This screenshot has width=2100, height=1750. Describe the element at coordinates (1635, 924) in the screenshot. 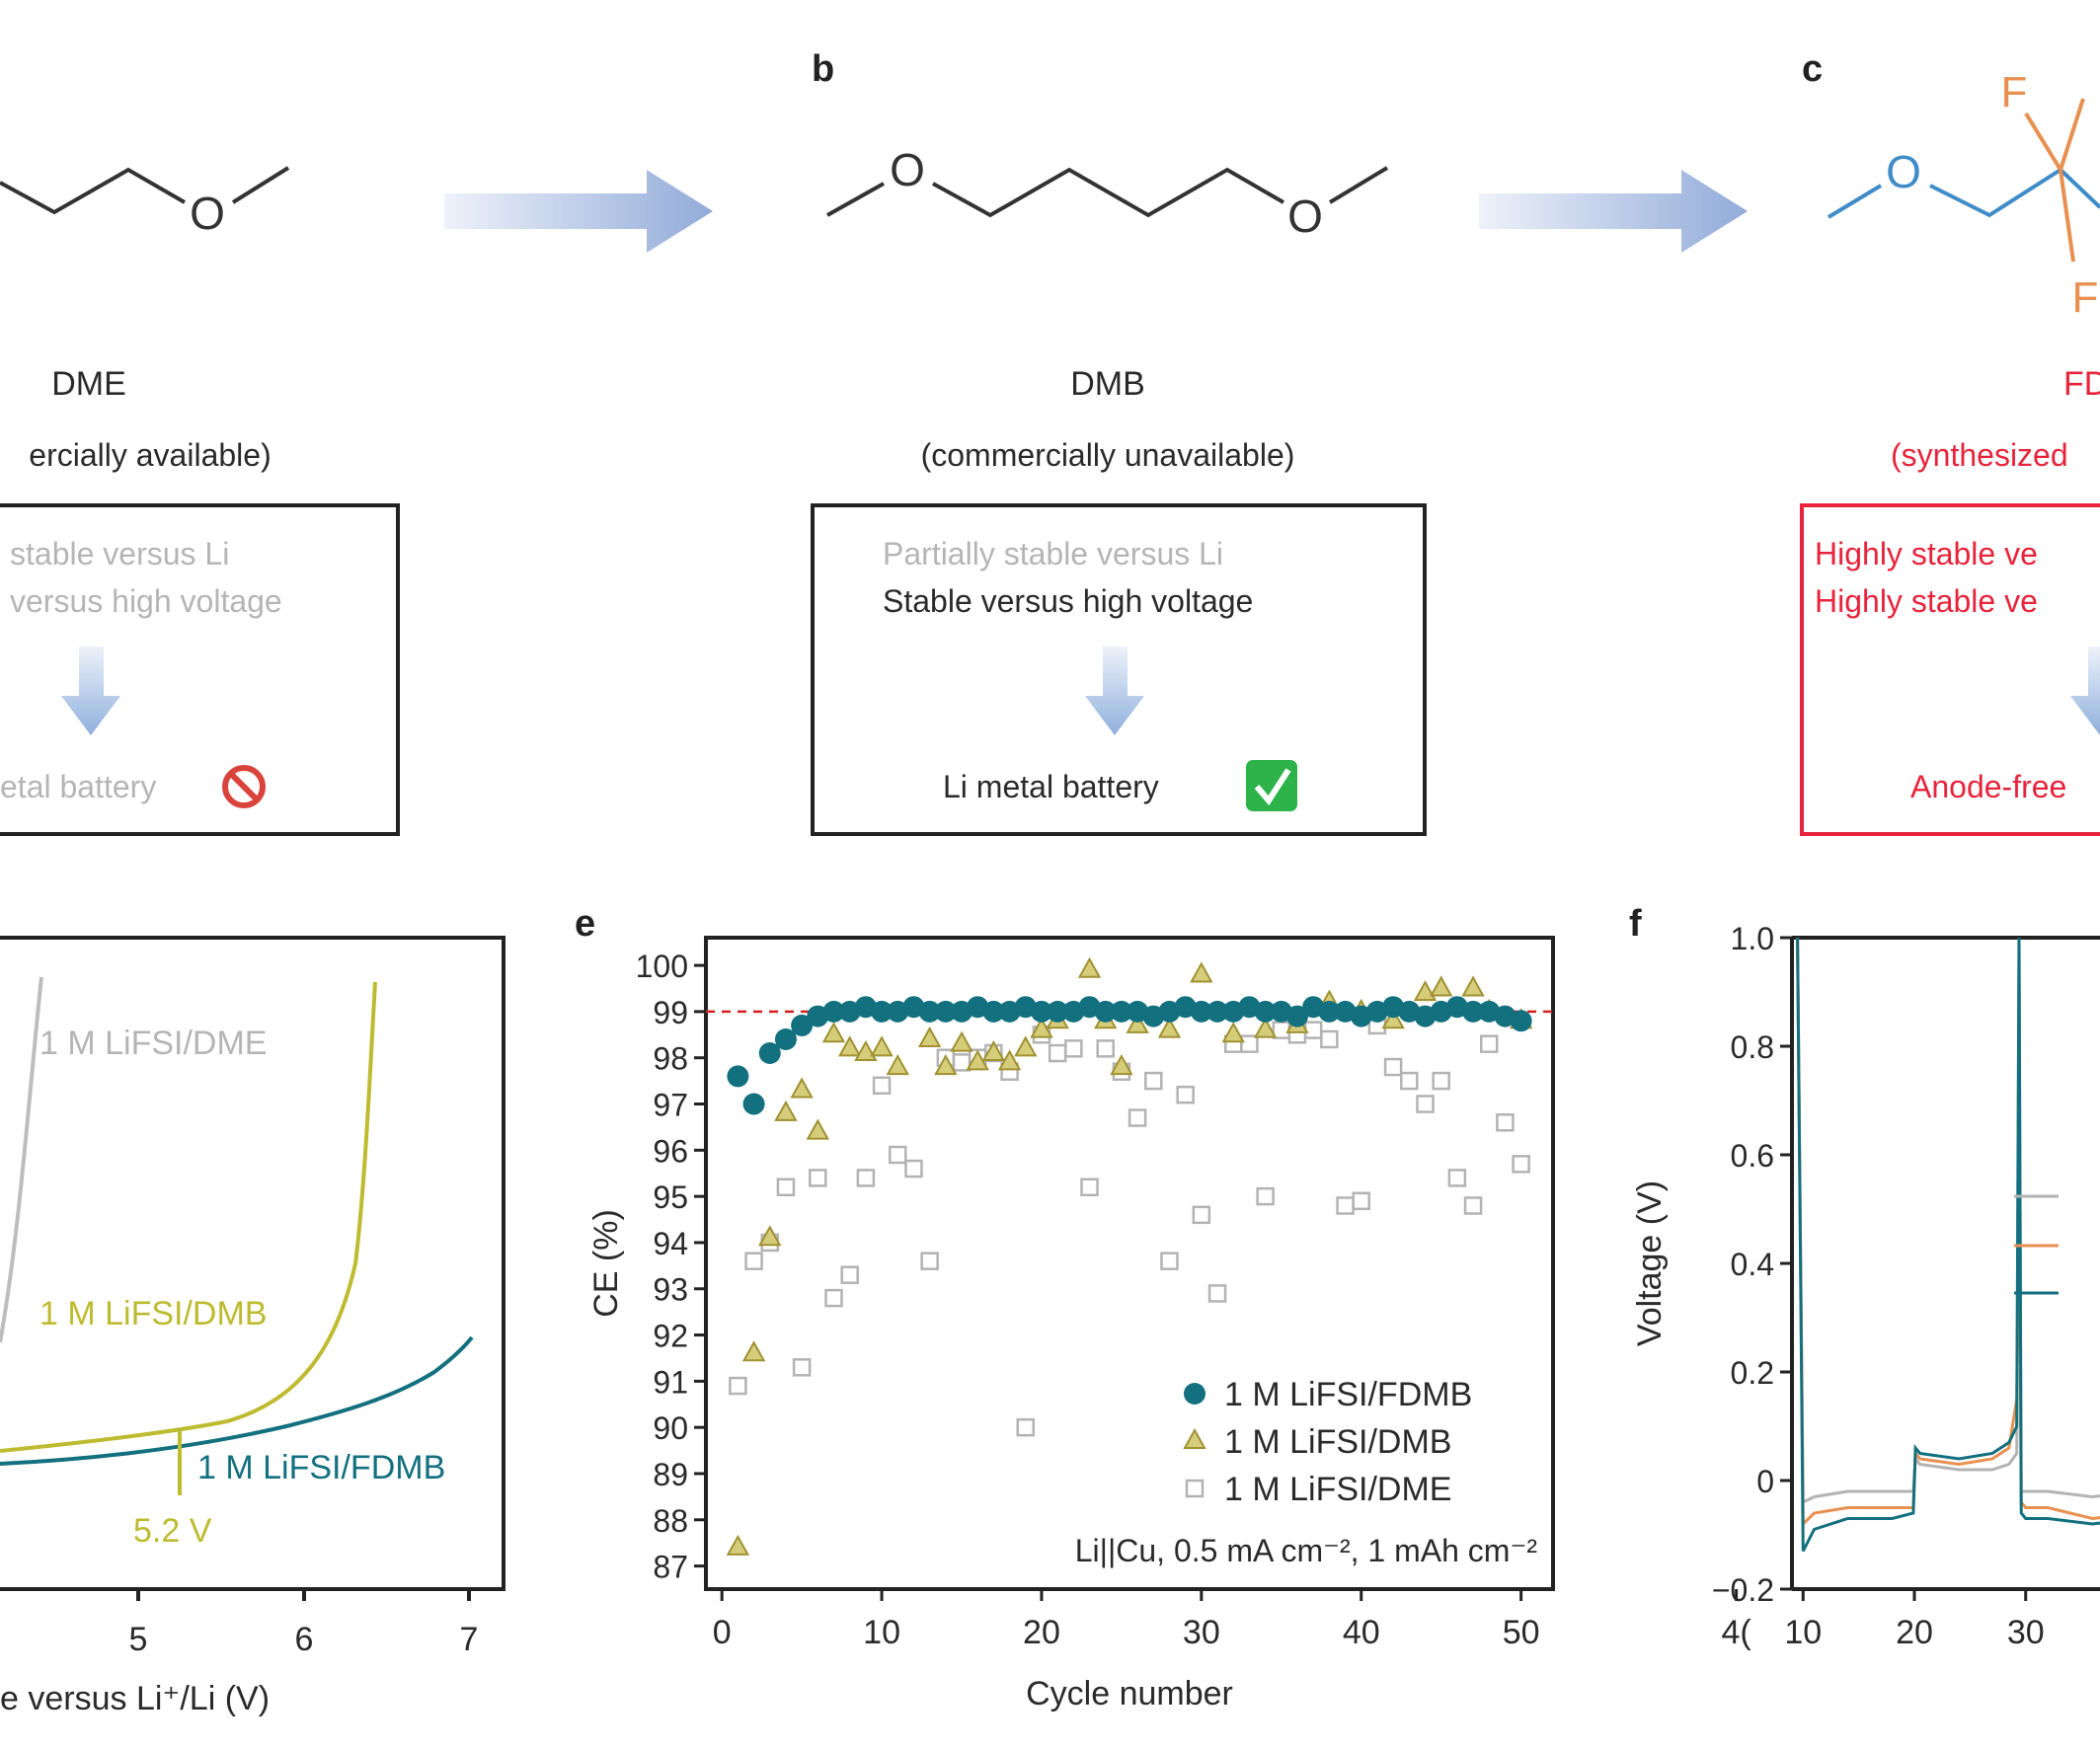

I see `panel-label-f: f` at that location.